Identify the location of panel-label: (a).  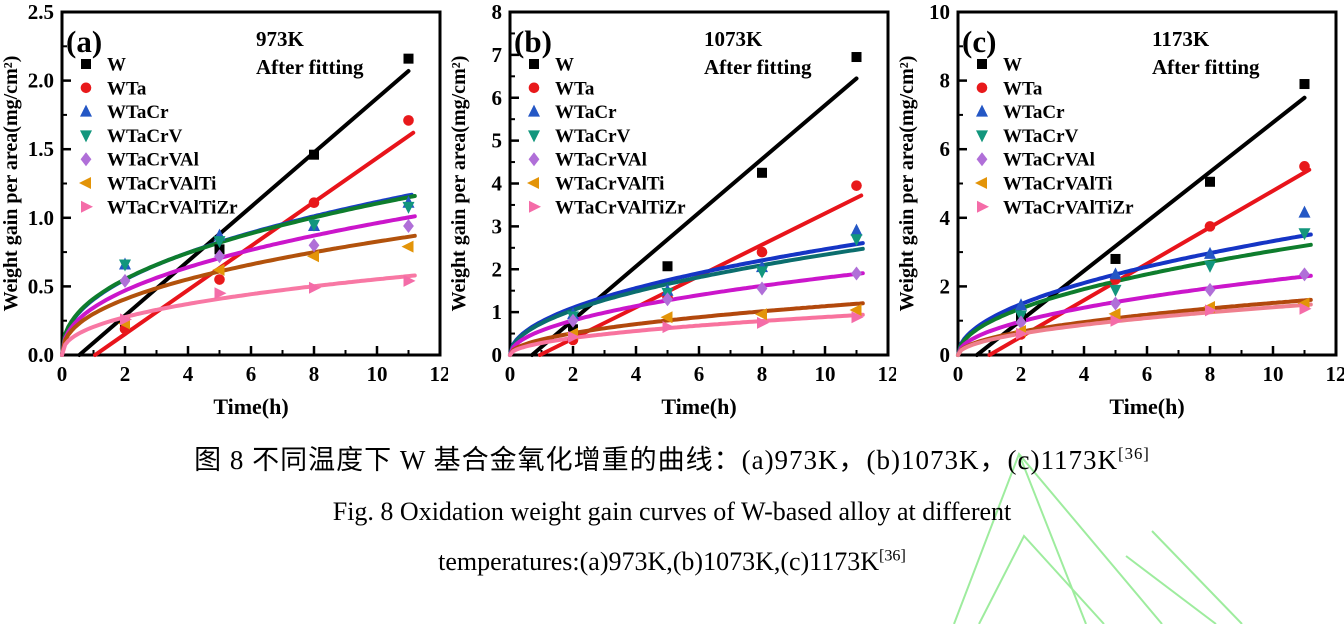
(84, 41).